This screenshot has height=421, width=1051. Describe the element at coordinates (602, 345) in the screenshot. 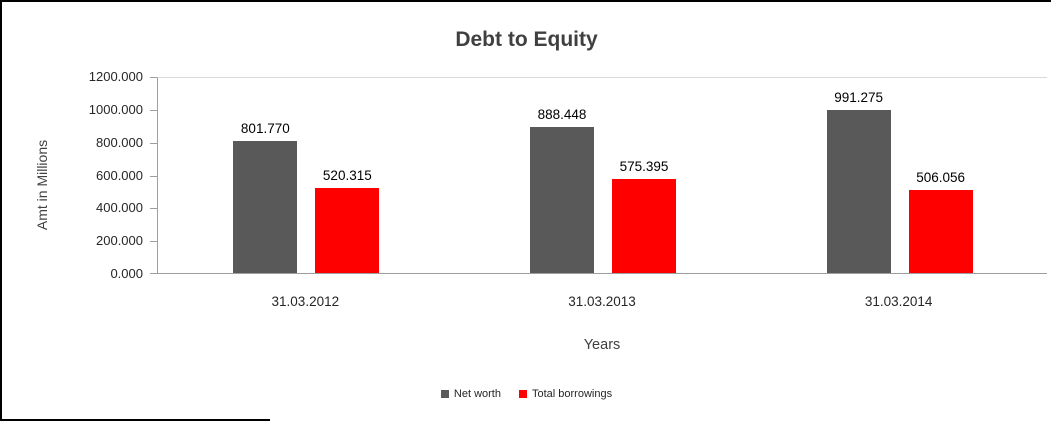

I see `x-axis-title: Years` at that location.